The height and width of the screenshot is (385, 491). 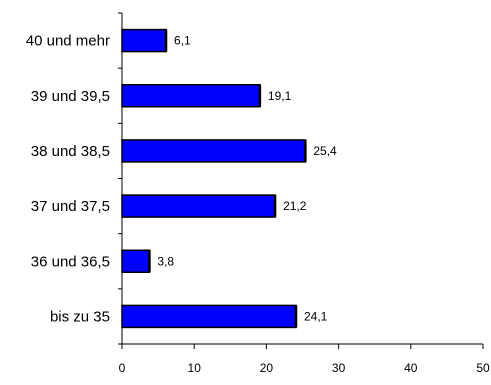 I want to click on category-label: 36 und 36,5, so click(x=70, y=261).